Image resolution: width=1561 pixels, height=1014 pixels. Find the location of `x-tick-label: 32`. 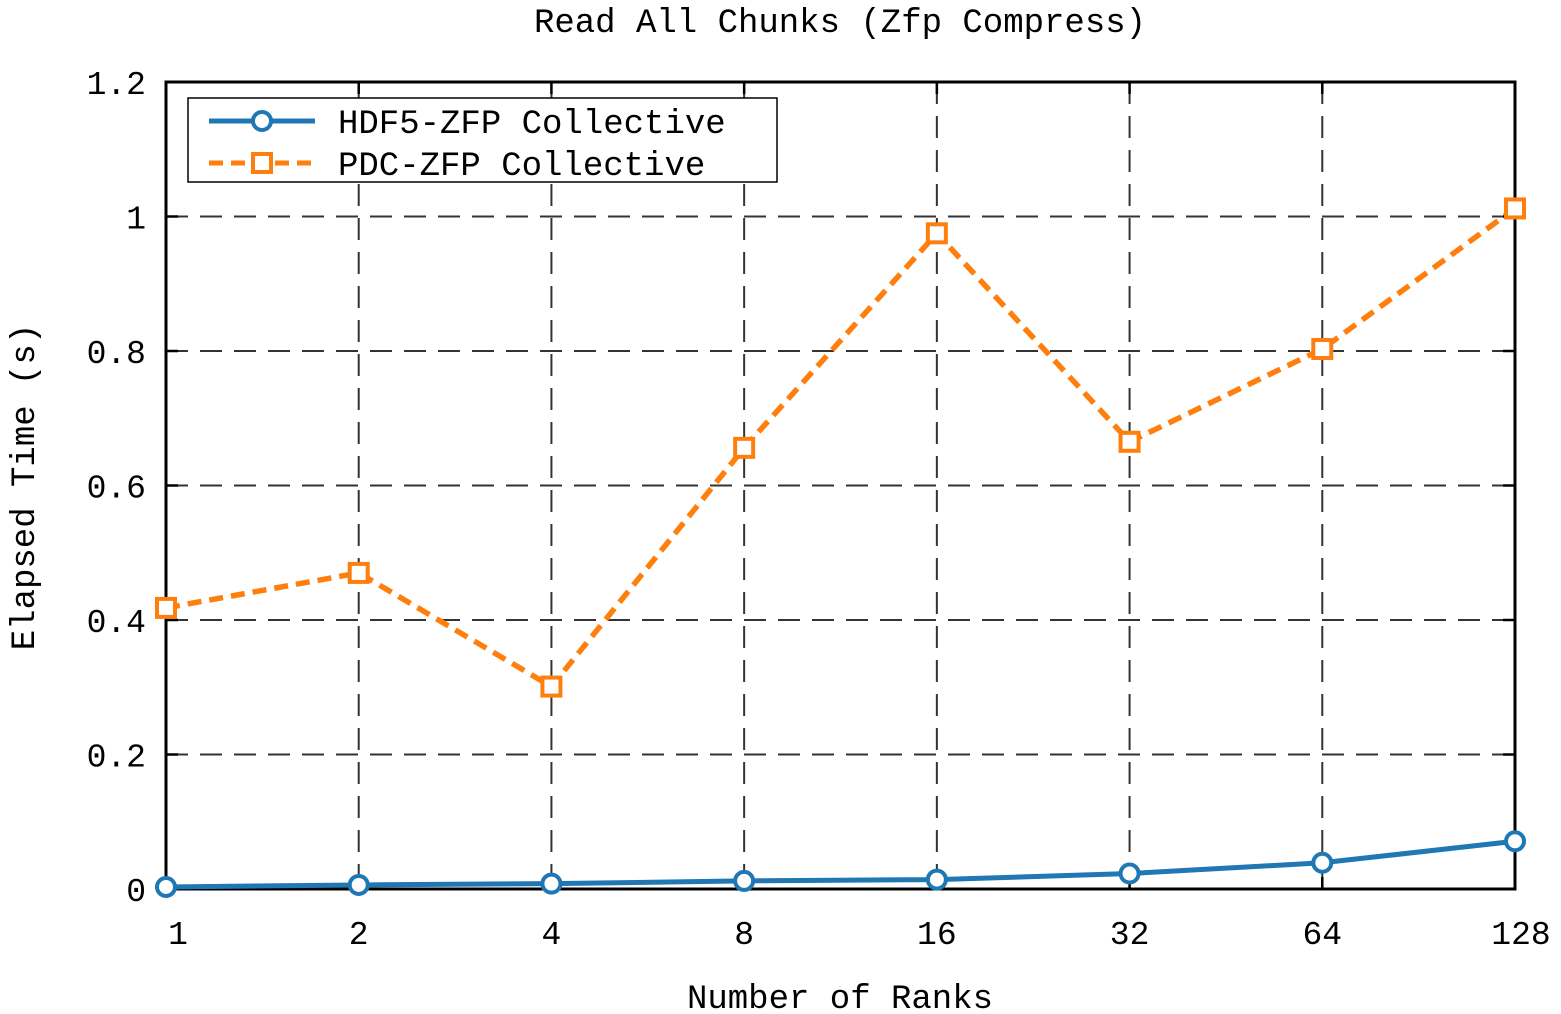

x-tick-label: 32 is located at coordinates (1130, 935).